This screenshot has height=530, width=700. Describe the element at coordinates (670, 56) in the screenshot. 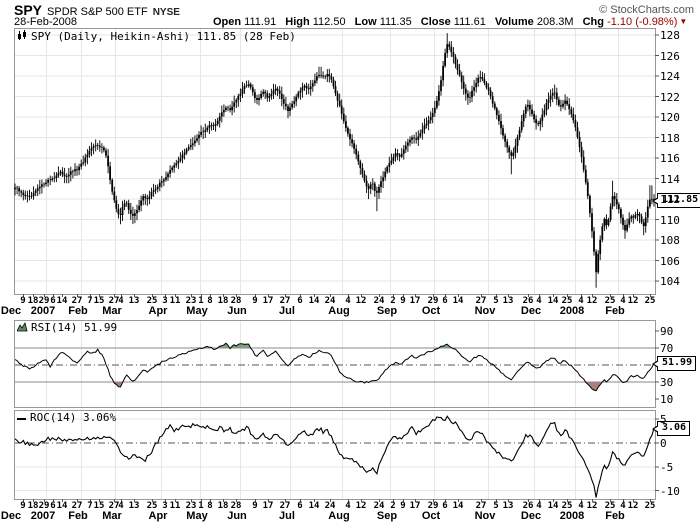

I see `y-axis-label-price: 126` at that location.